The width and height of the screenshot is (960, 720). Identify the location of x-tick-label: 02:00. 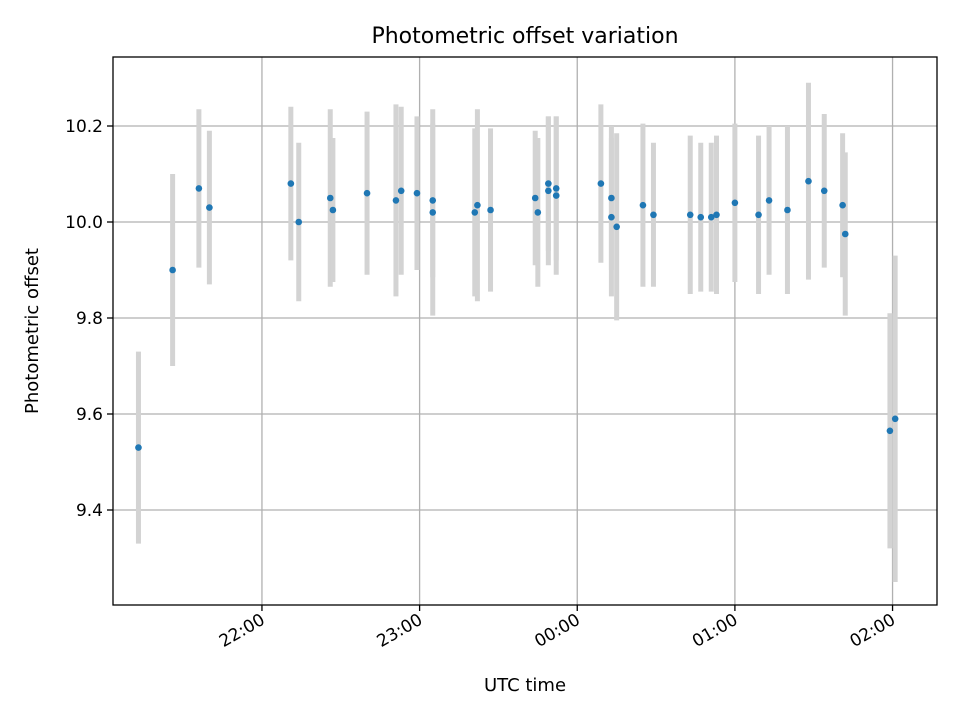
(873, 631).